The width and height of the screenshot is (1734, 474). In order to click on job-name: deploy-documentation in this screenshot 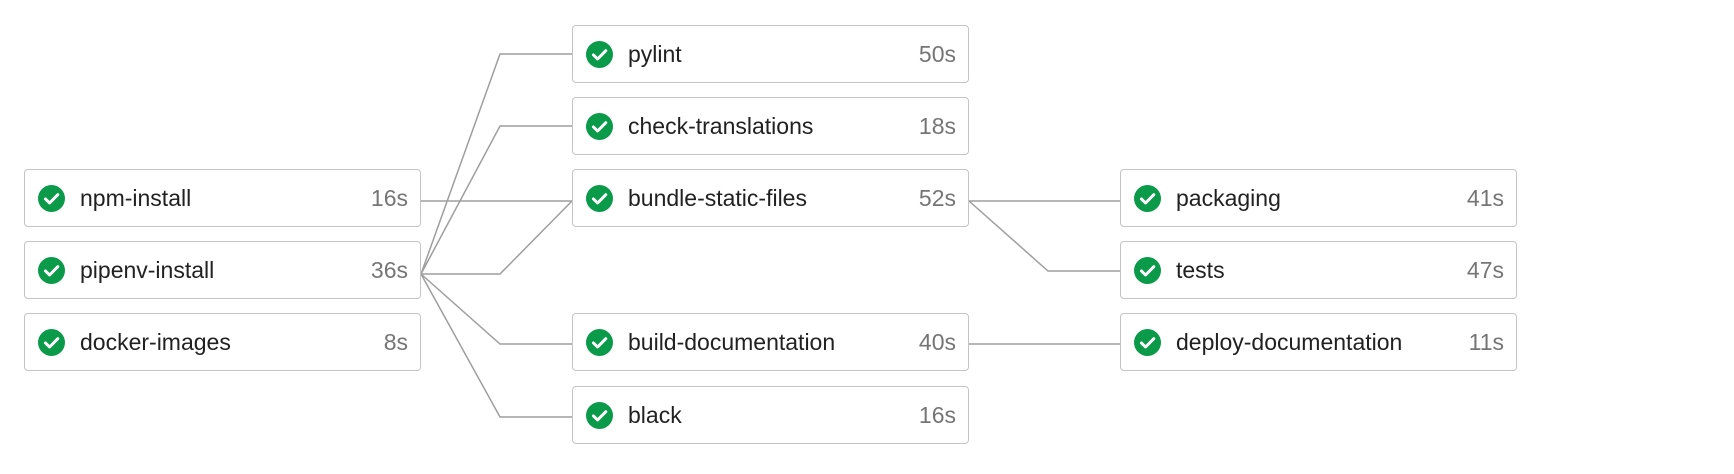, I will do `click(1289, 341)`.